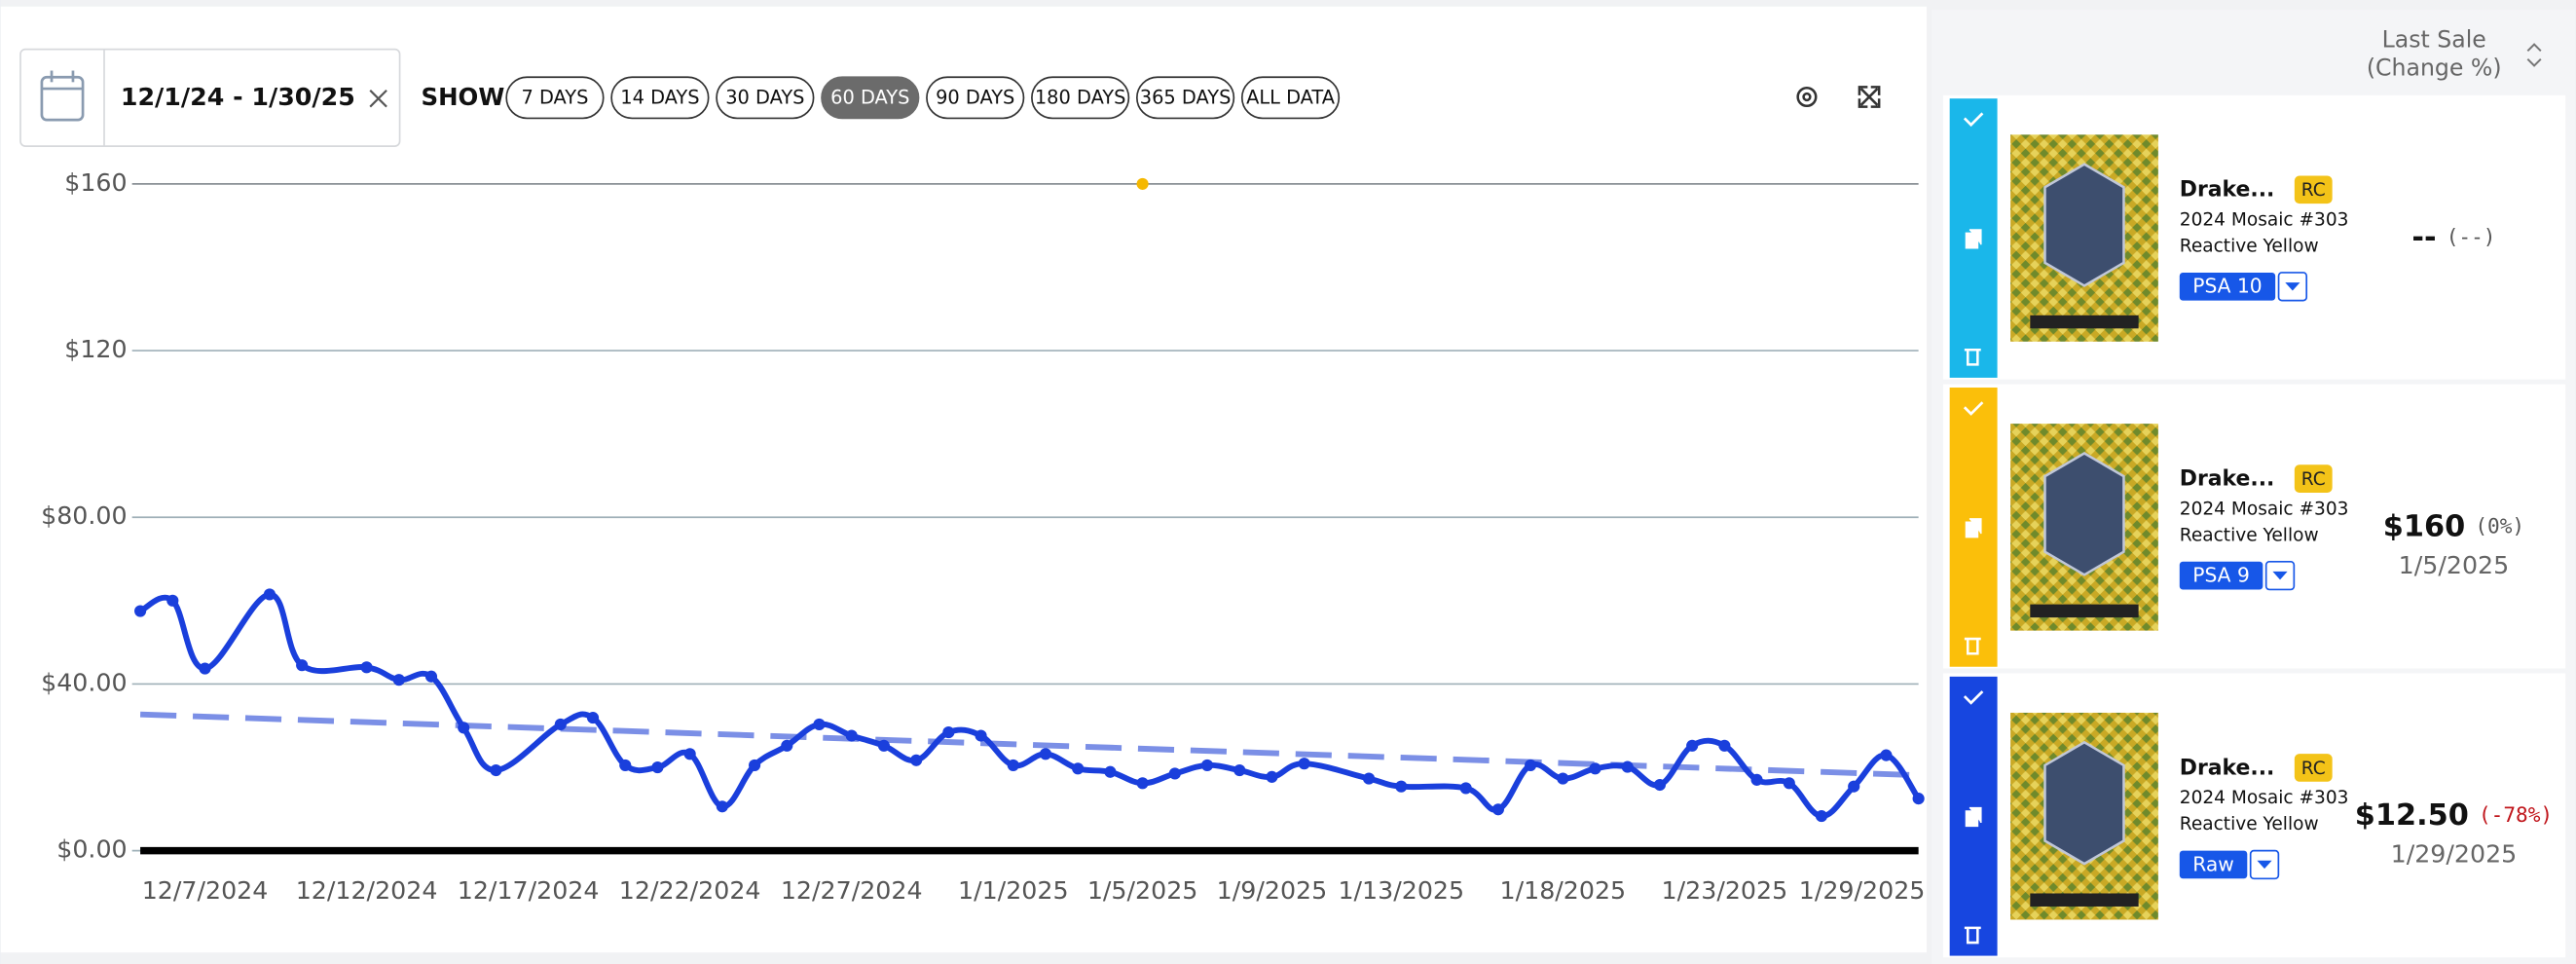 This screenshot has width=2576, height=964. What do you see at coordinates (2434, 67) in the screenshot?
I see `column-header: (Change %)` at bounding box center [2434, 67].